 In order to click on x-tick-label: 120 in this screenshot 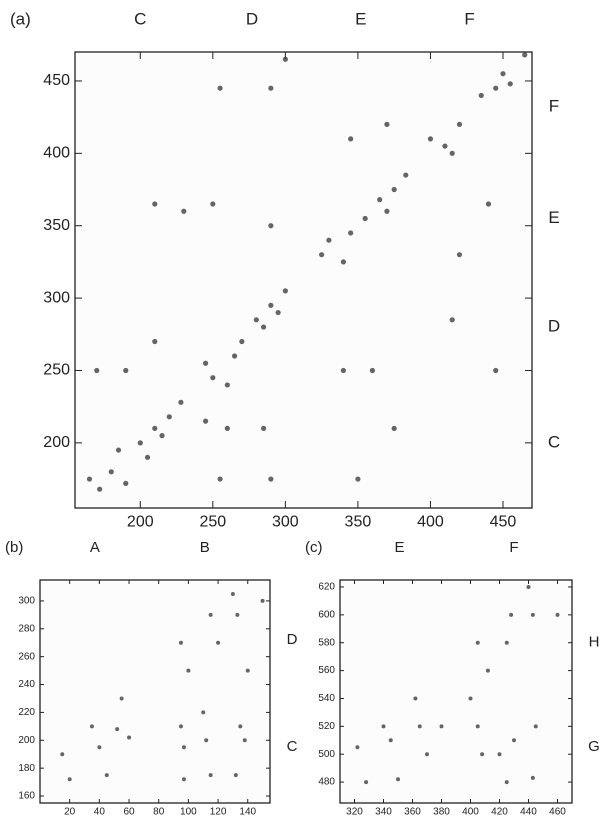, I will do `click(218, 812)`.